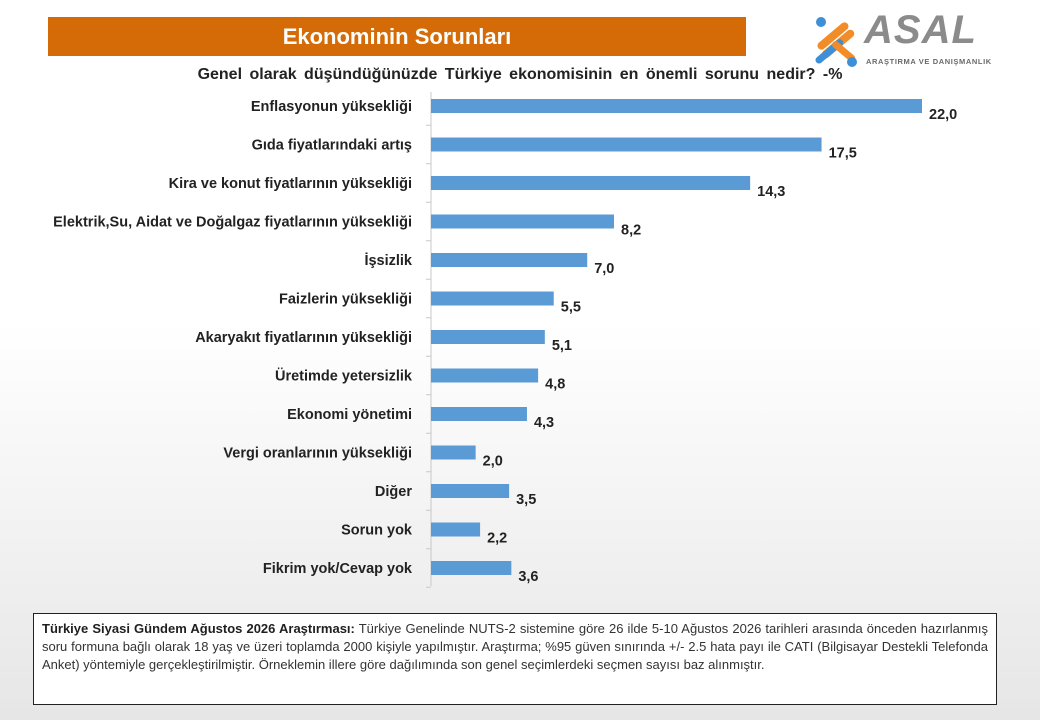  Describe the element at coordinates (528, 577) in the screenshot. I see `data-label: 3,6` at that location.